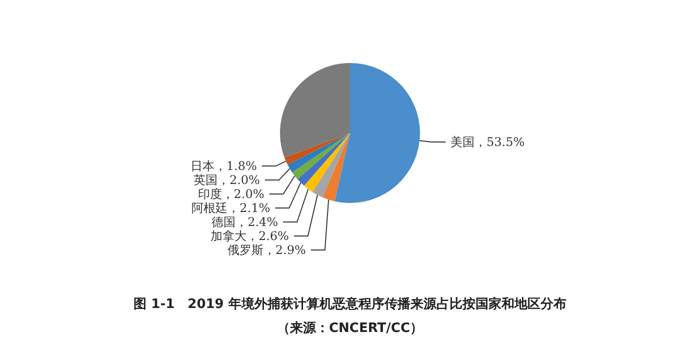 The image size is (700, 350). I want to click on slice-label: 印度，2.0%, so click(231, 194).